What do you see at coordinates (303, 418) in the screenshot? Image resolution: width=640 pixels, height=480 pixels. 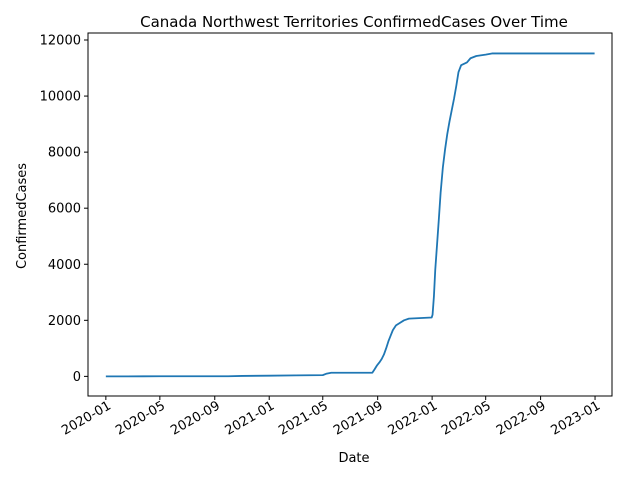 I see `x-tick-label: 2021-05` at bounding box center [303, 418].